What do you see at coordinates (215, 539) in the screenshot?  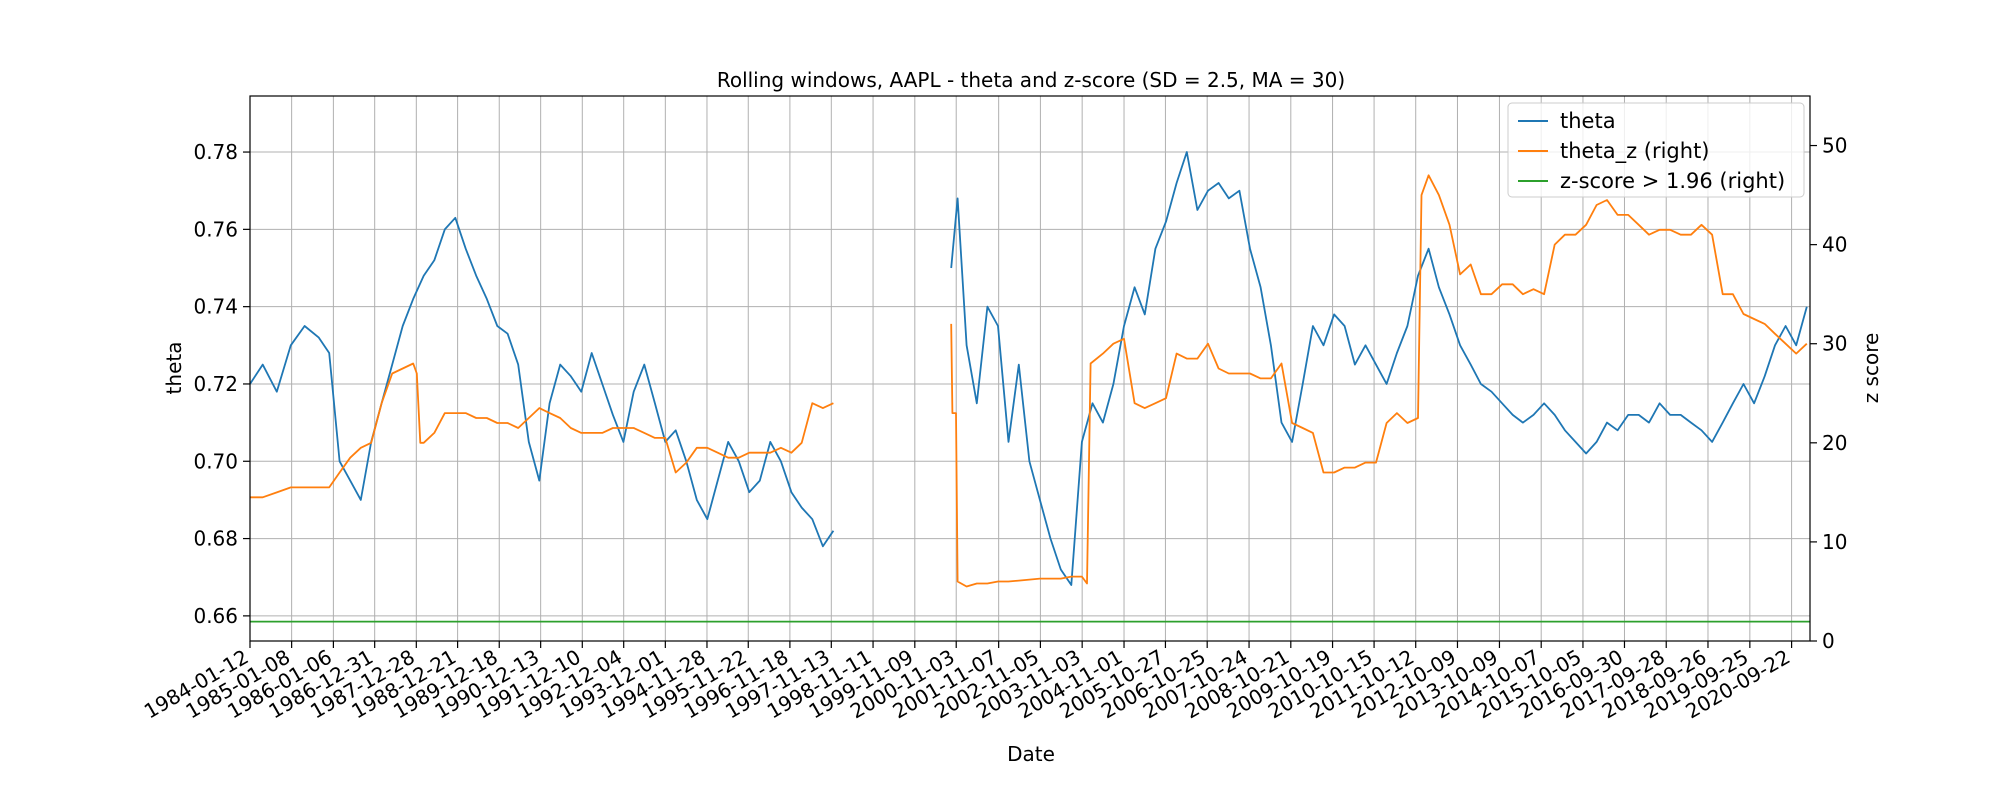 I see `left-tick-label: 0.68` at bounding box center [215, 539].